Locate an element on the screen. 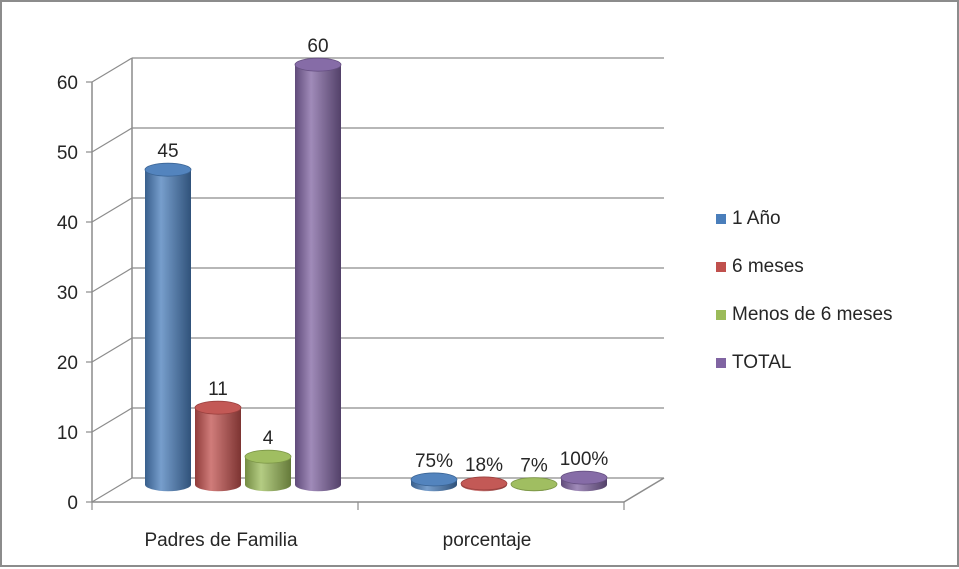 The width and height of the screenshot is (959, 569). floor-side-edge is located at coordinates (644, 490).